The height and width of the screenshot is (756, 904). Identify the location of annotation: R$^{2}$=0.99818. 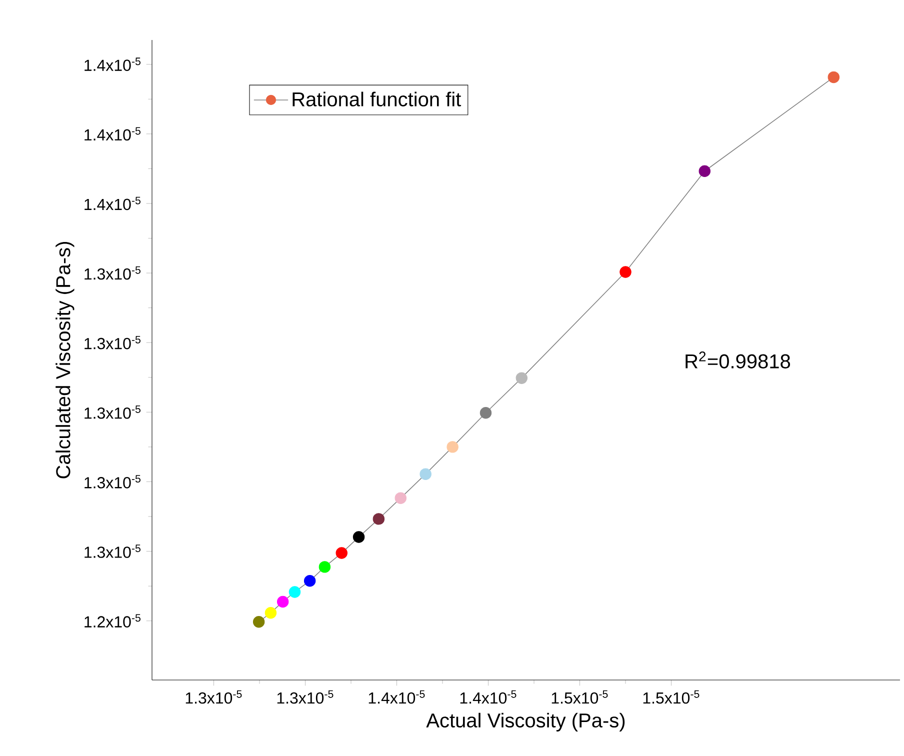
(738, 360).